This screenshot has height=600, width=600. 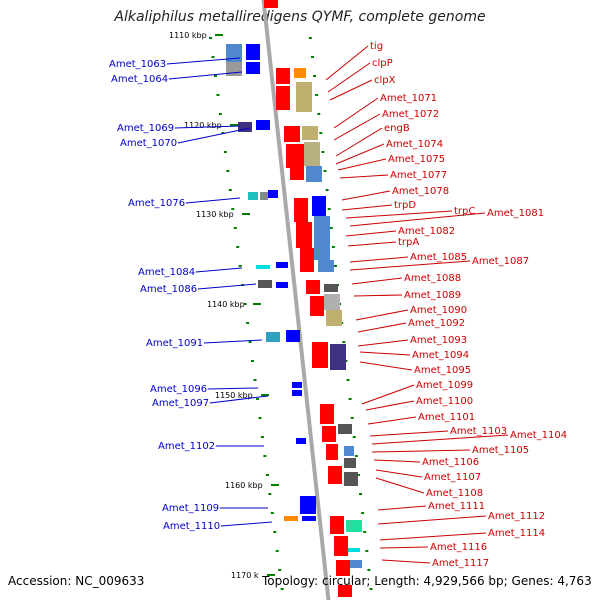 I want to click on length-value: 4,929,566 bp;, so click(x=465, y=581).